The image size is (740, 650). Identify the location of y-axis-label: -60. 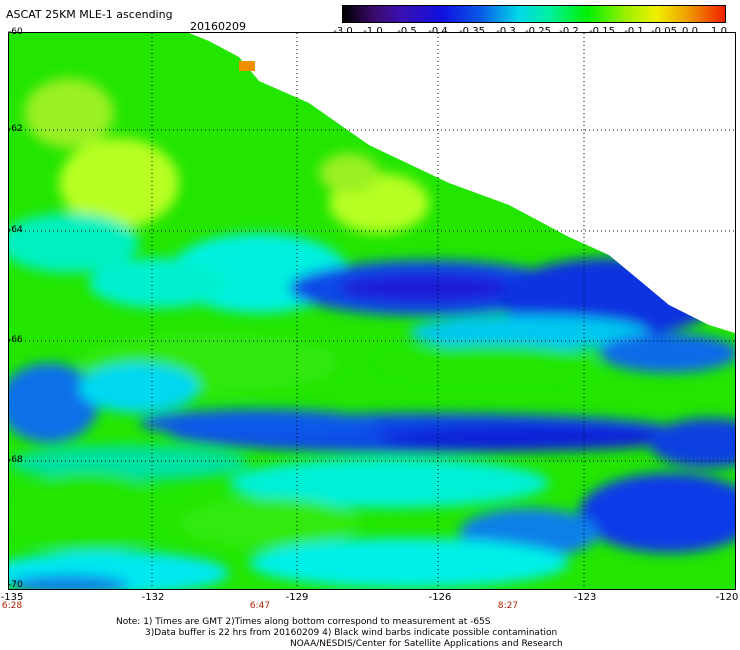
(15, 32).